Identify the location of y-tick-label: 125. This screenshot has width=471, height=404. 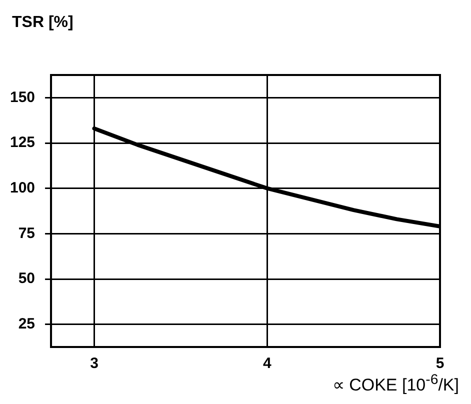
(23, 143).